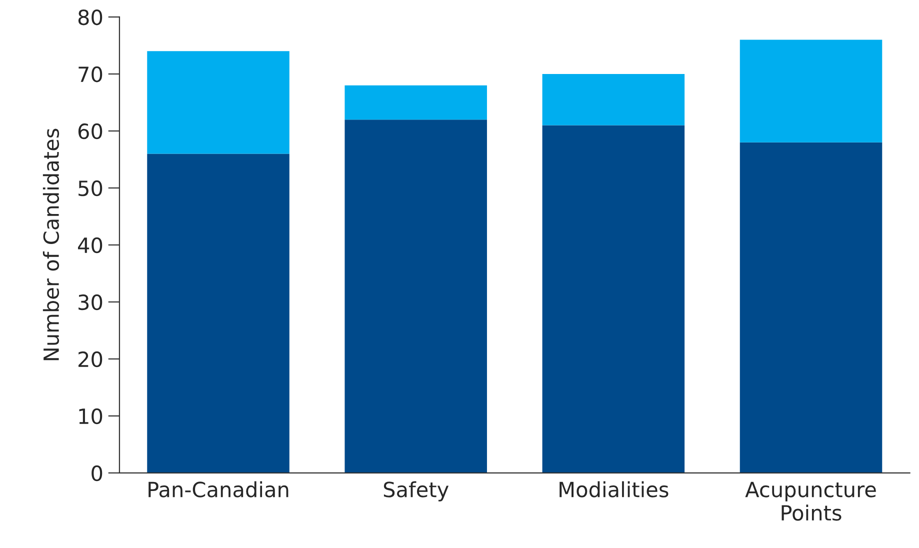 This screenshot has width=919, height=548. Describe the element at coordinates (90, 245) in the screenshot. I see `y-tick-label: 40` at that location.